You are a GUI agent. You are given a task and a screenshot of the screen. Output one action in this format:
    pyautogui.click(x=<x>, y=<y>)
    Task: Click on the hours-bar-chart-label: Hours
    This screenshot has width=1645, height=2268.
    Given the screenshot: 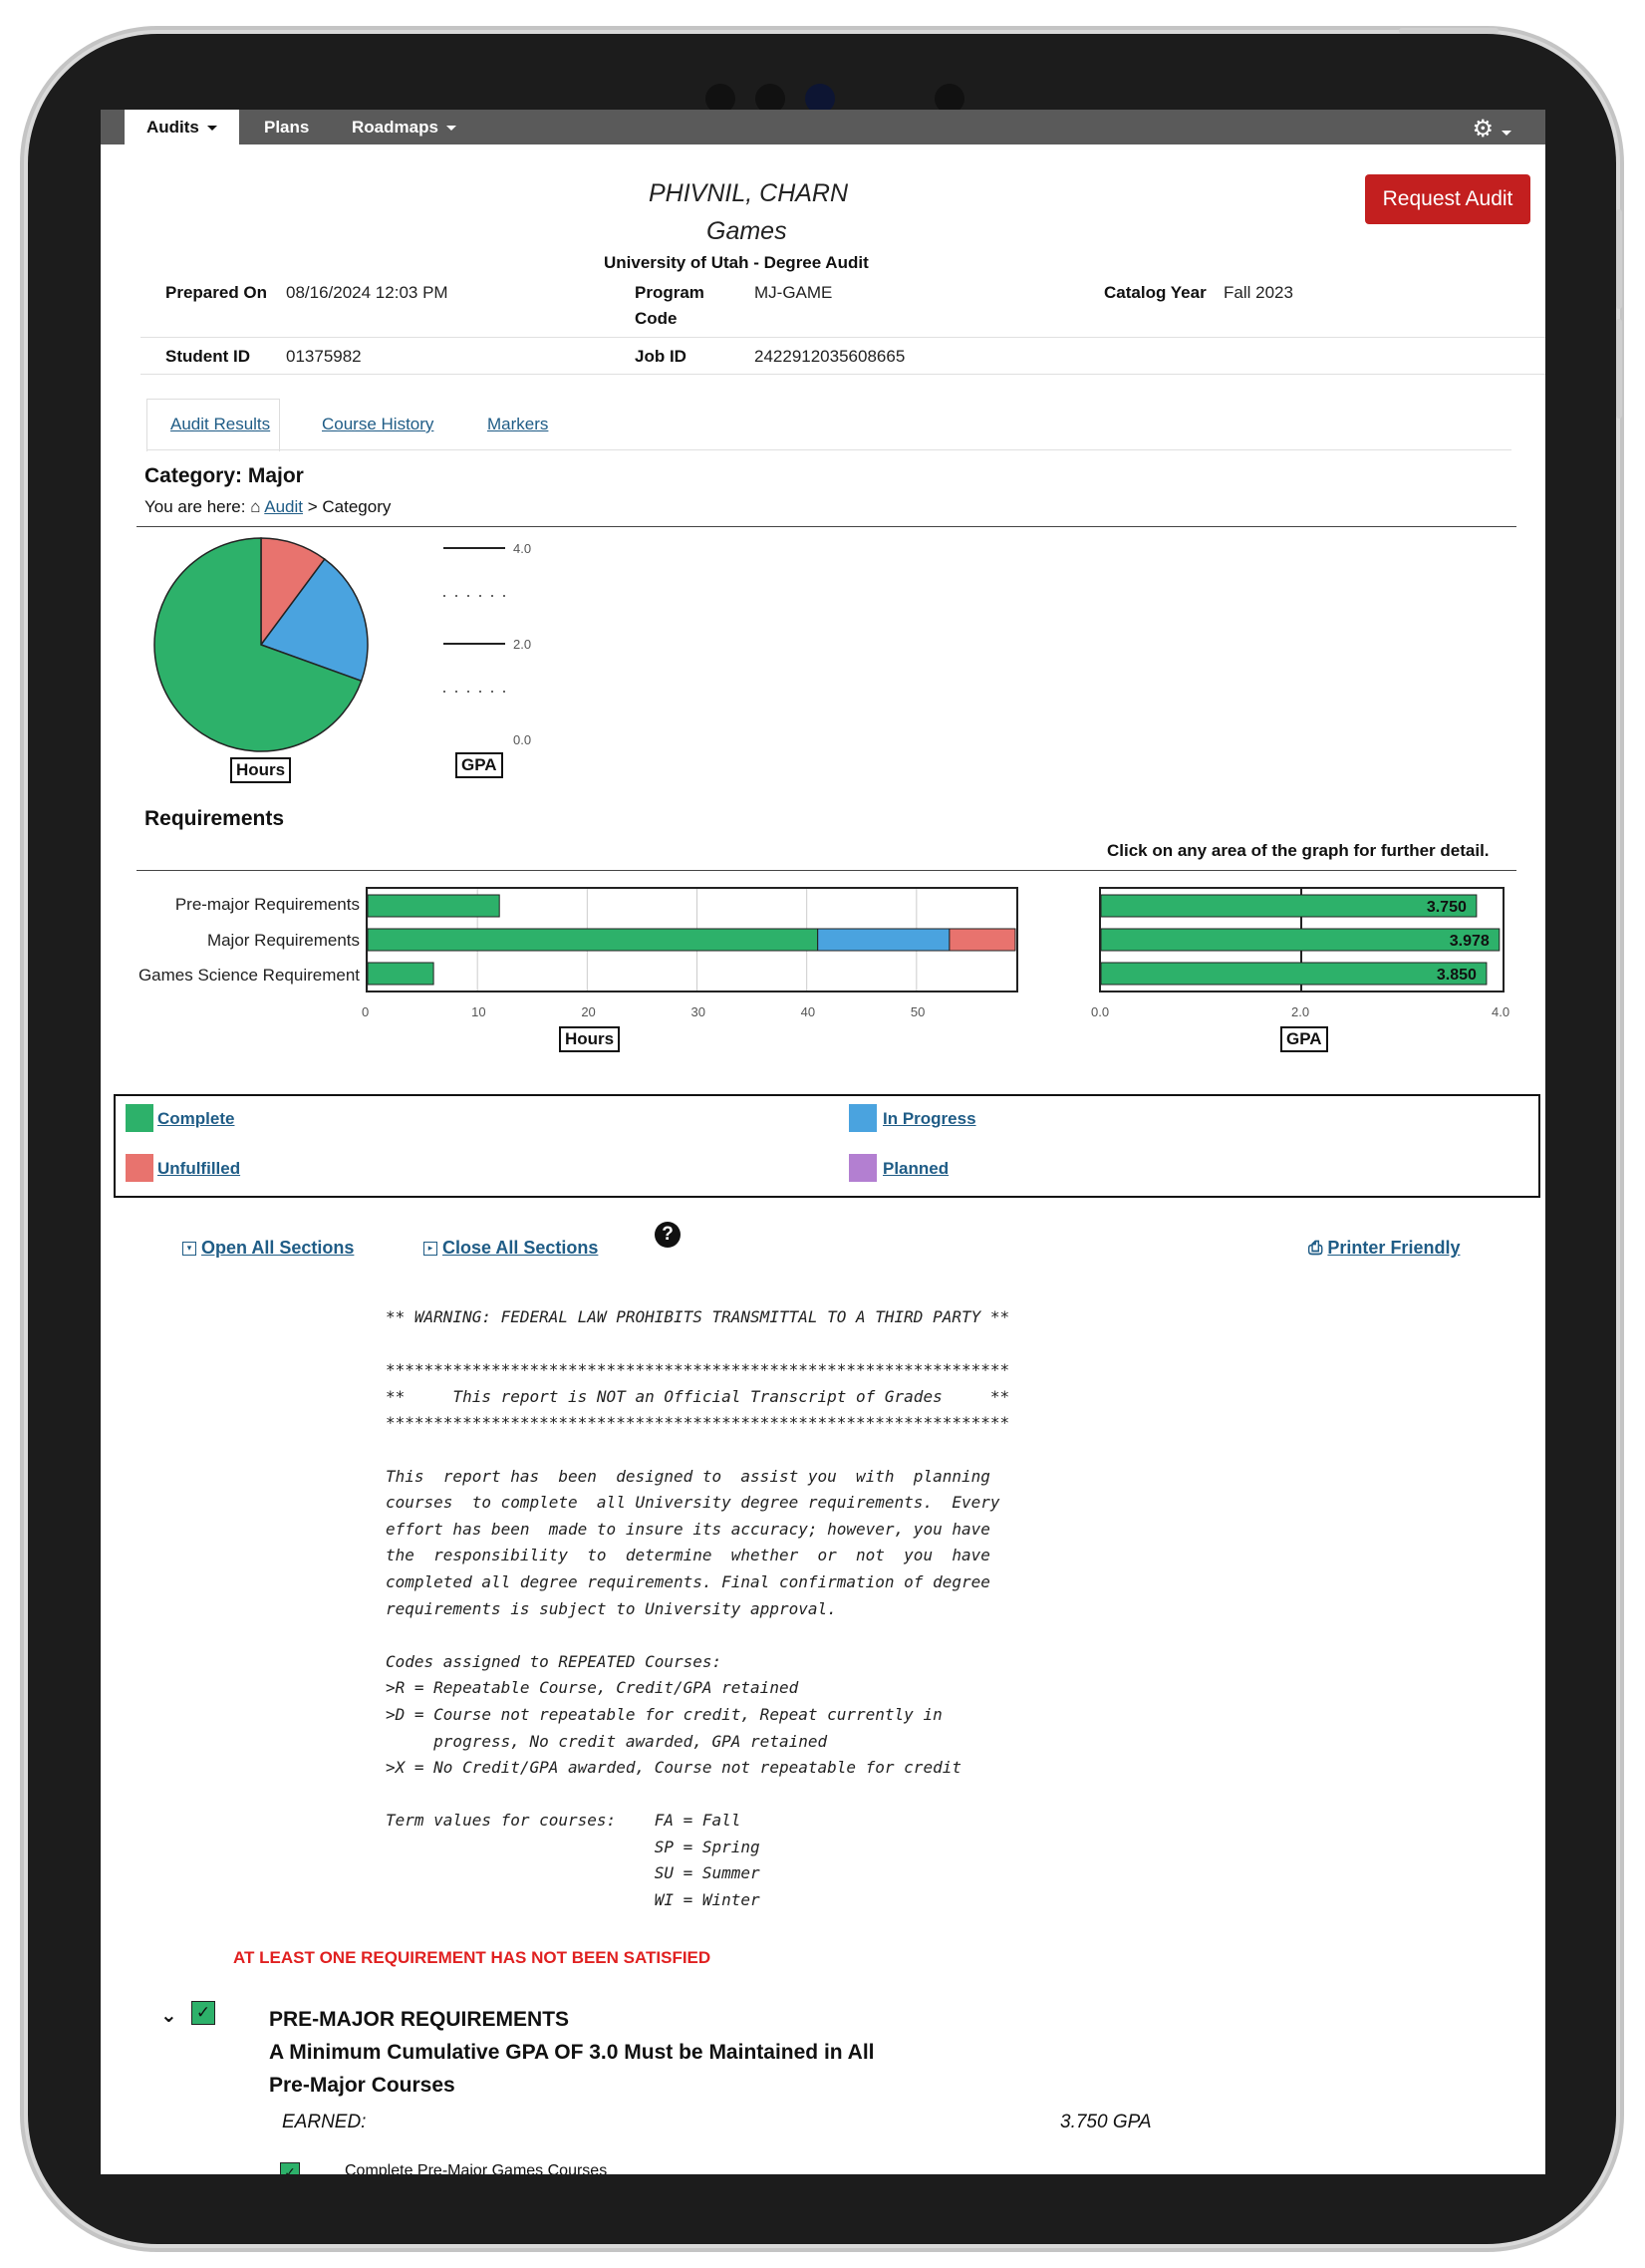 What is the action you would take?
    pyautogui.click(x=590, y=1039)
    